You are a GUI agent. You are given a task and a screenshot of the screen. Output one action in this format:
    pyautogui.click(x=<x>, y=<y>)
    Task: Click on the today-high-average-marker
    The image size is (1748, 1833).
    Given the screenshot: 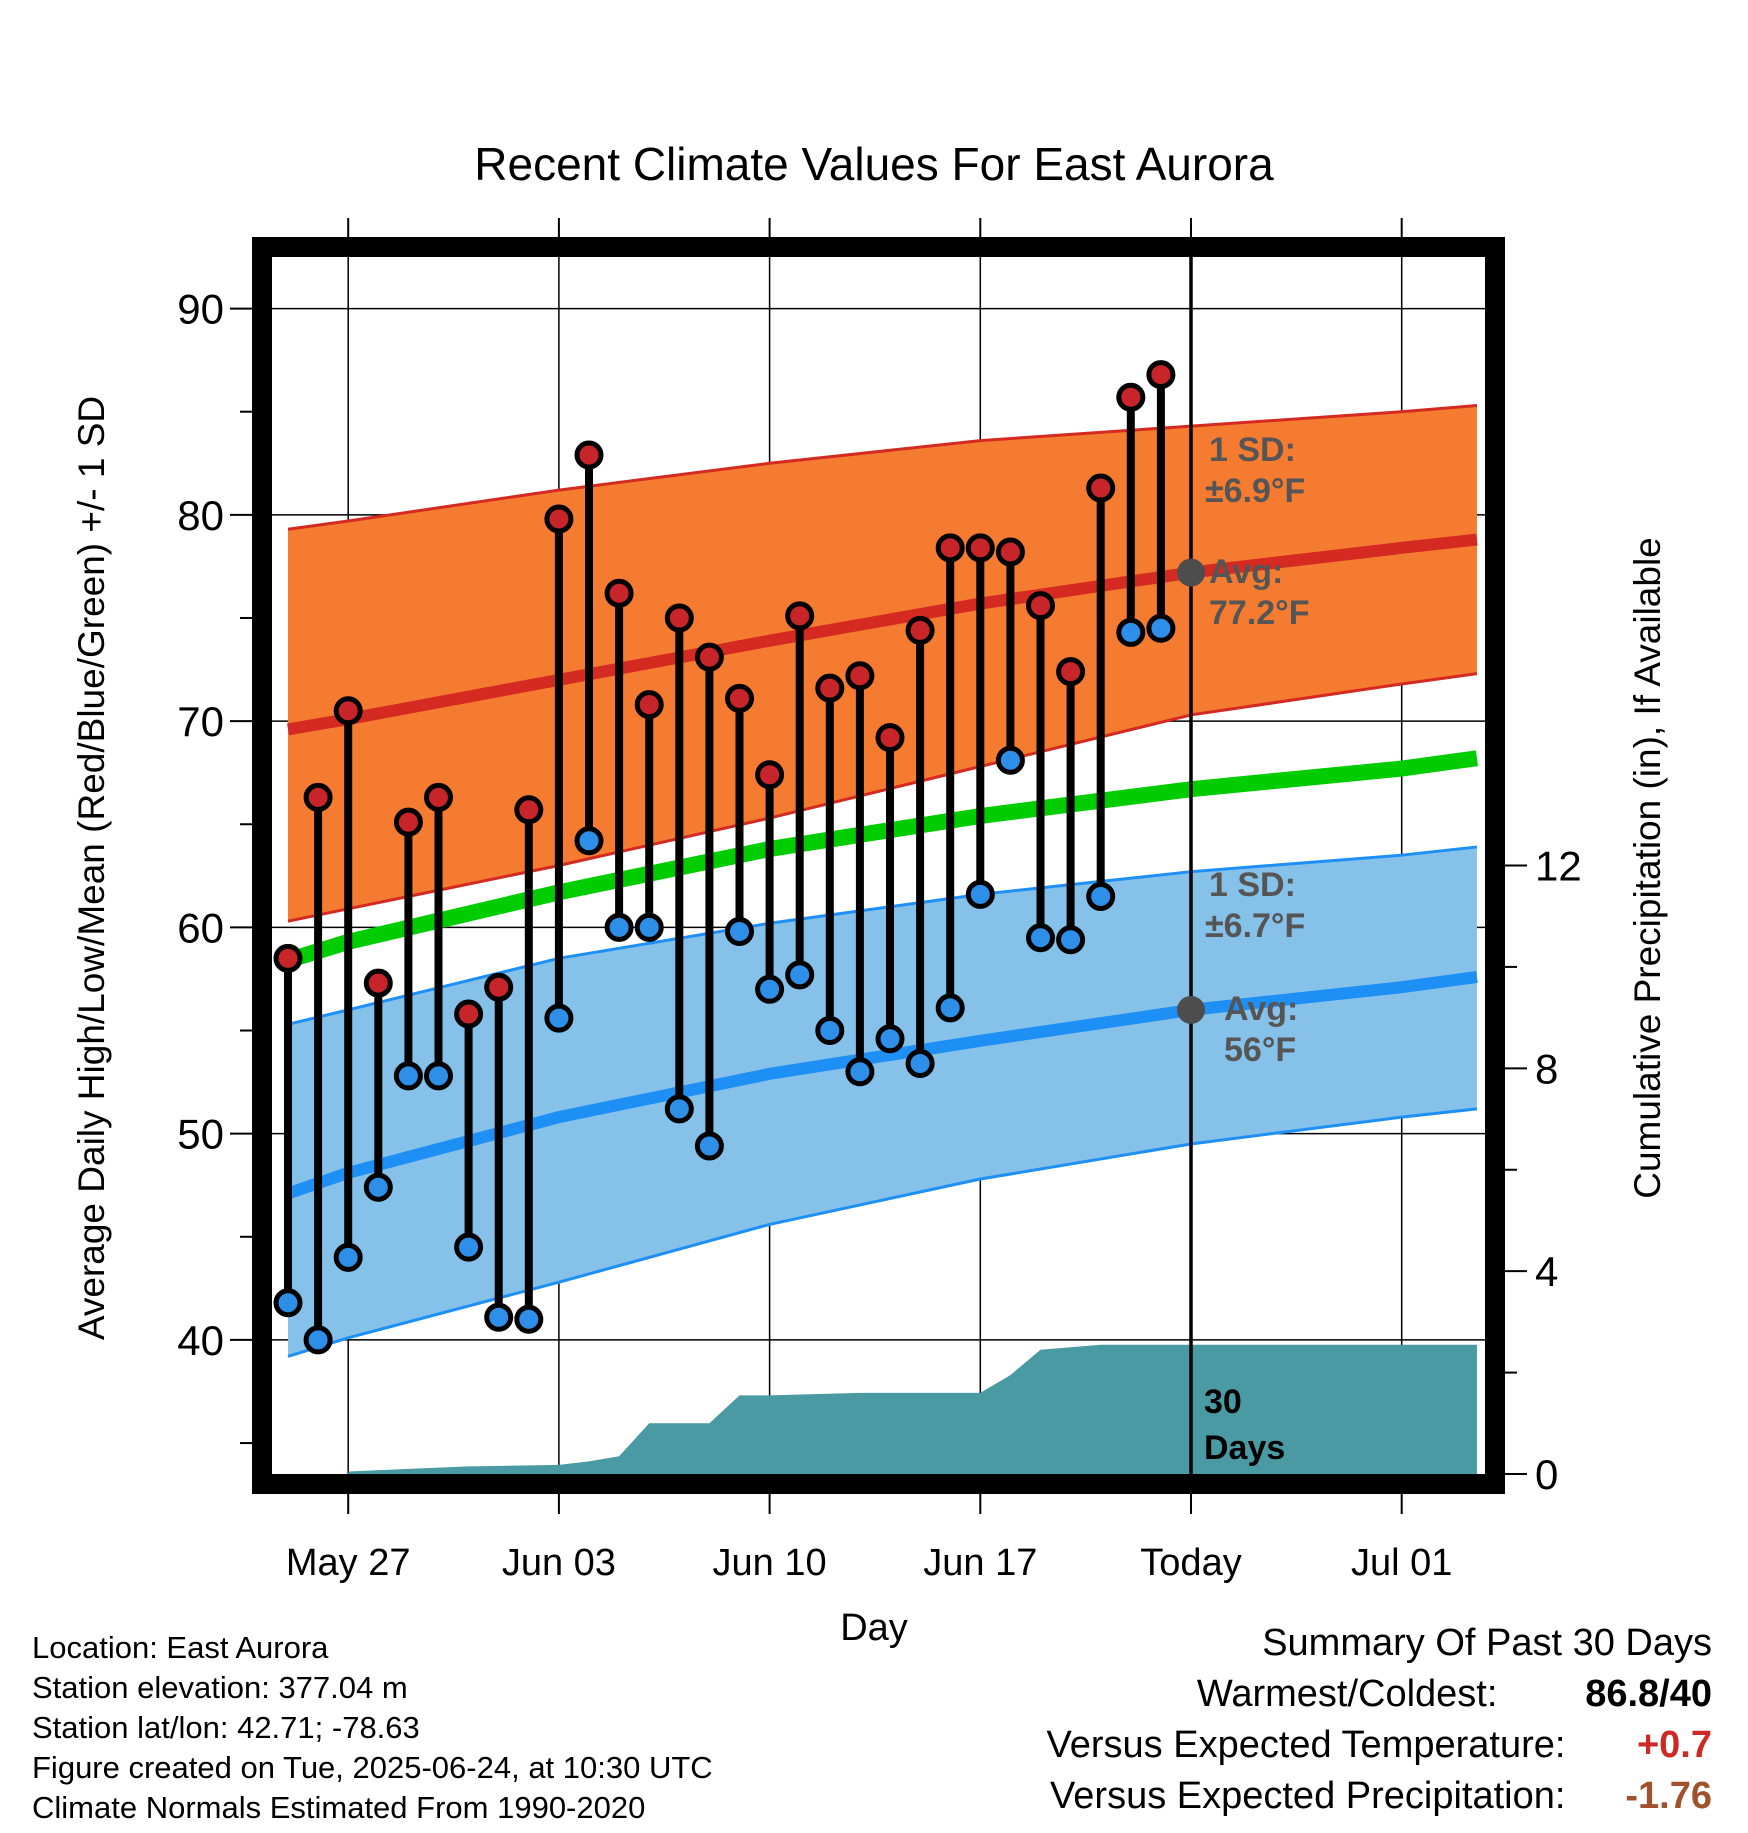 What is the action you would take?
    pyautogui.click(x=1191, y=572)
    